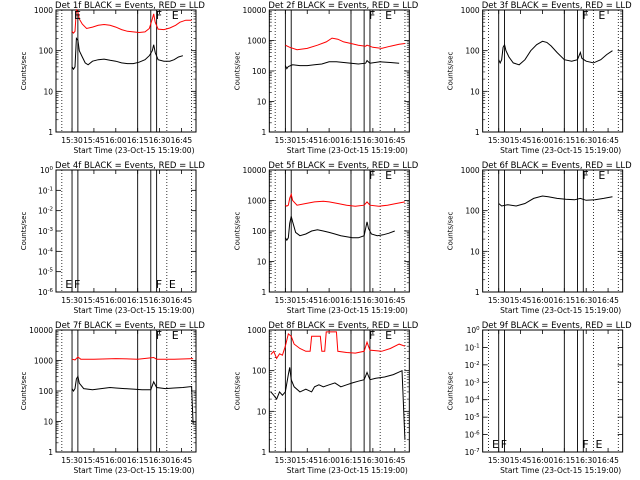  I want to click on y-tick-label: 10-4, so click(473, 400).